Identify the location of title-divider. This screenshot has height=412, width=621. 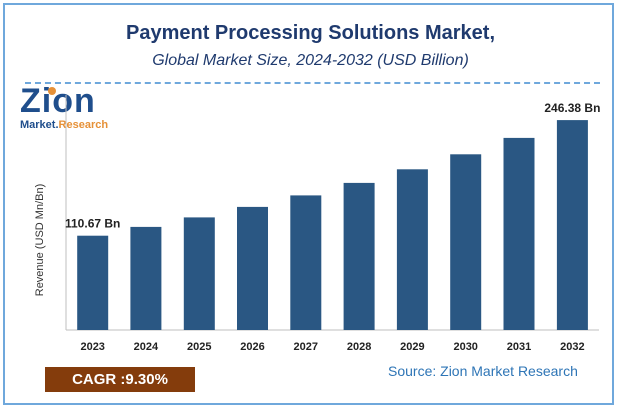
(312, 83).